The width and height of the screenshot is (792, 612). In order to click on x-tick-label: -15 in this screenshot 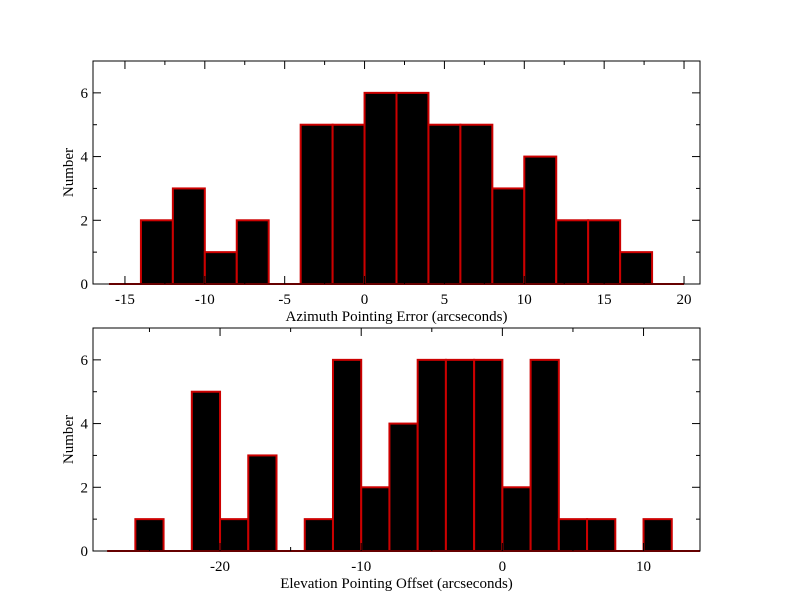, I will do `click(125, 300)`.